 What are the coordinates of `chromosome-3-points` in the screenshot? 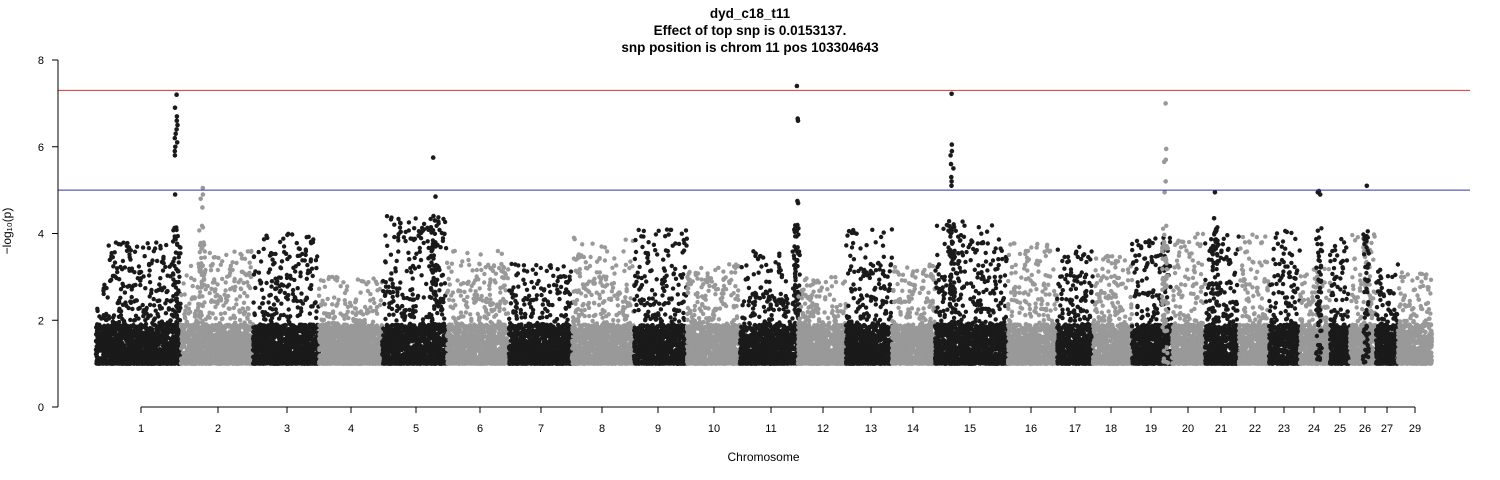 It's located at (285, 298).